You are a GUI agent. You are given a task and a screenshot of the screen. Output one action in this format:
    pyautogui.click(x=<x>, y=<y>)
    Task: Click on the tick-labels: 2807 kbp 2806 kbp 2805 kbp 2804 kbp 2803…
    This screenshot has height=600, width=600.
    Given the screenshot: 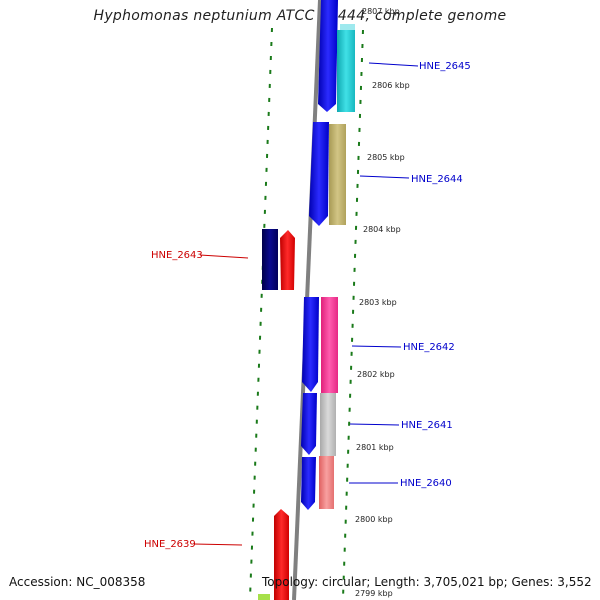 What is the action you would take?
    pyautogui.click(x=382, y=302)
    